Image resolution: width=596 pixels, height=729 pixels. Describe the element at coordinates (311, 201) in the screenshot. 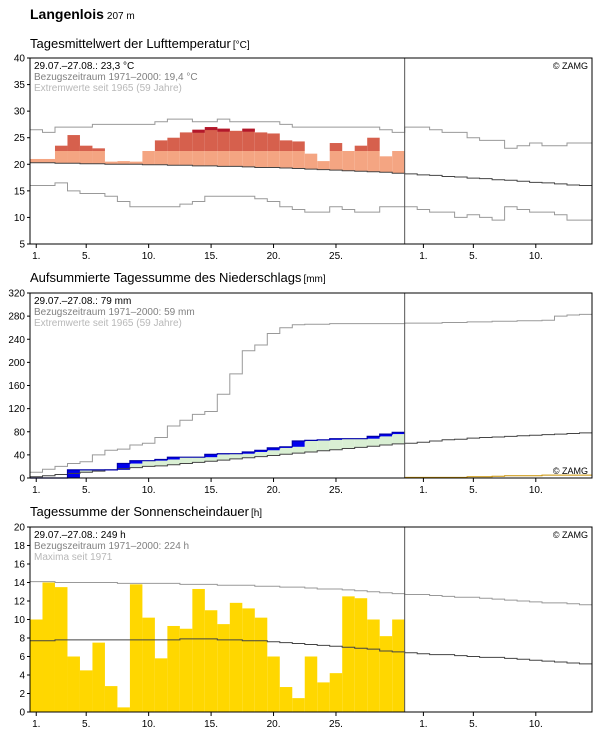

I see `temp-extreme-min-line` at that location.